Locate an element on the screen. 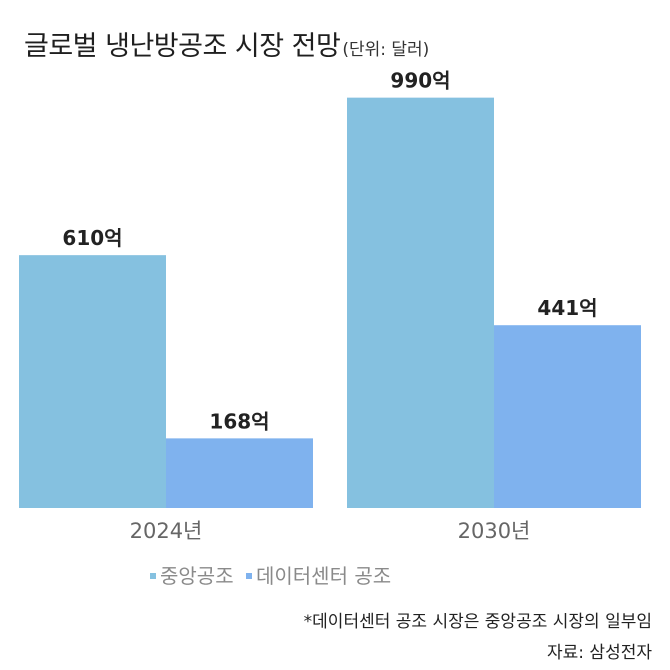 Image resolution: width=670 pixels, height=670 pixels. chart-unit: (단위: 달러) is located at coordinates (386, 50).